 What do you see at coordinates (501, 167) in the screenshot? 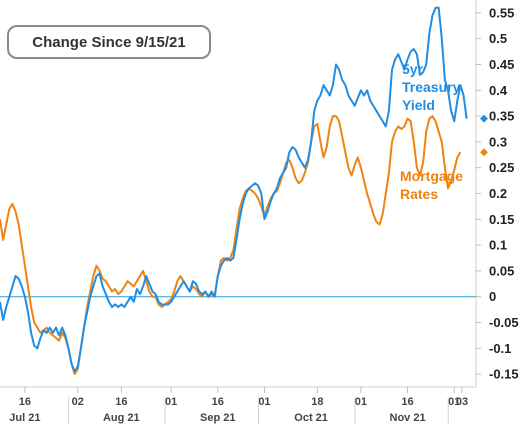
I see `y-tick-label: 0.25` at bounding box center [501, 167].